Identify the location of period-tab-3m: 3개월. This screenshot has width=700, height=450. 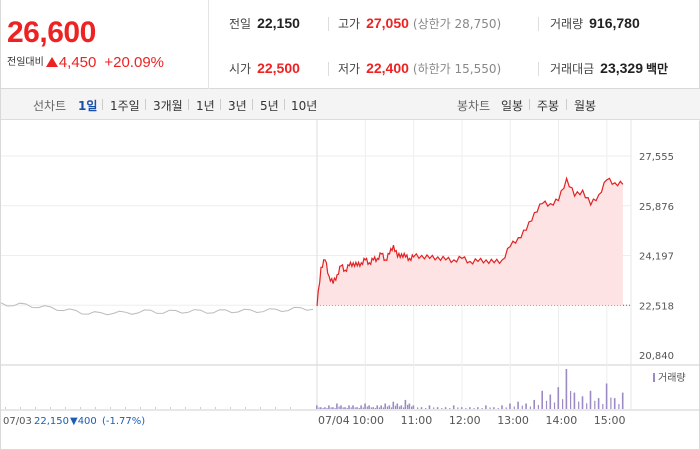
(168, 106).